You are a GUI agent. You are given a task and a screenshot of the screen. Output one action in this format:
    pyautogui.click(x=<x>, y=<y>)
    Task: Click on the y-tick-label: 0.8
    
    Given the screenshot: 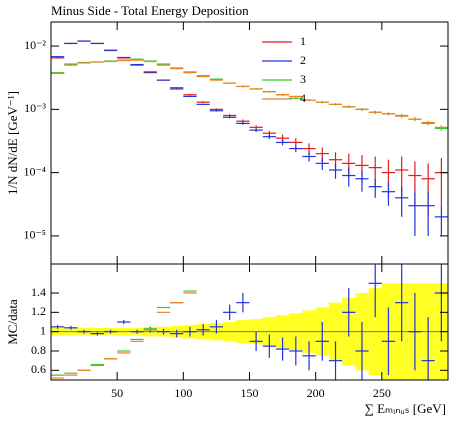 What is the action you would take?
    pyautogui.click(x=38, y=350)
    